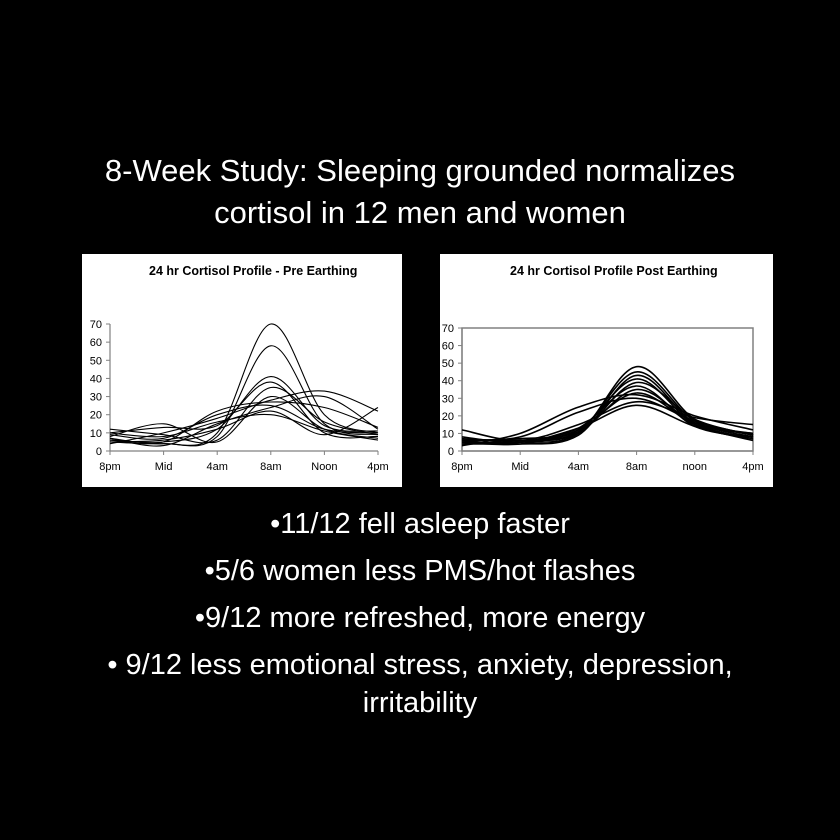  Describe the element at coordinates (420, 524) in the screenshot. I see `bullet-asleep-faster: •11/12 fell asleep faster` at that location.